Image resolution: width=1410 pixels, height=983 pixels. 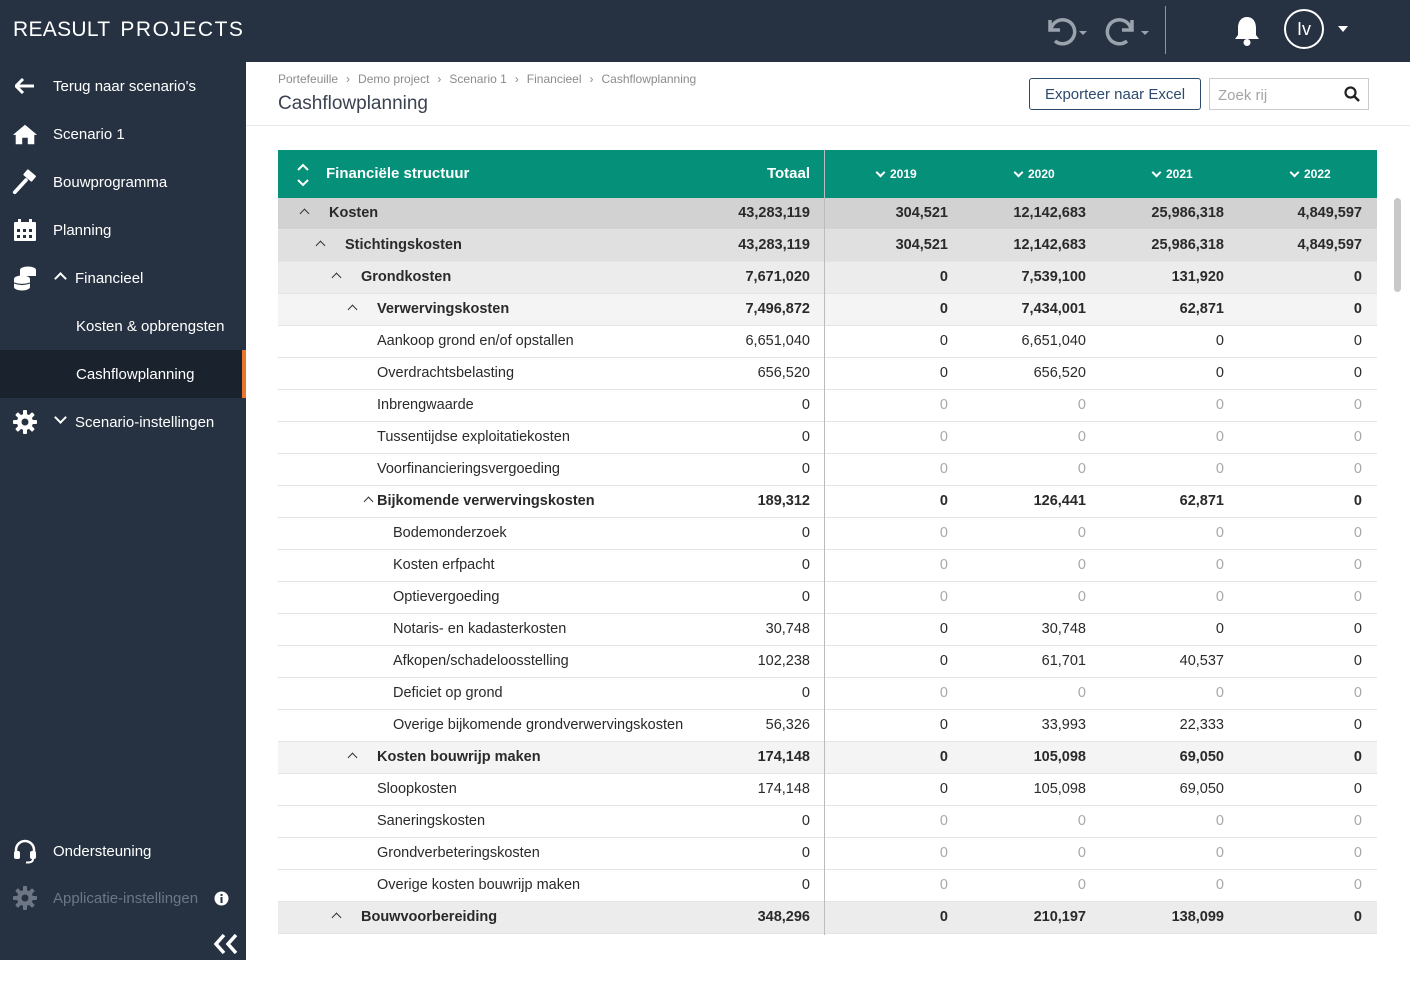 What do you see at coordinates (1063, 661) in the screenshot?
I see `row-year-value: 61,701` at bounding box center [1063, 661].